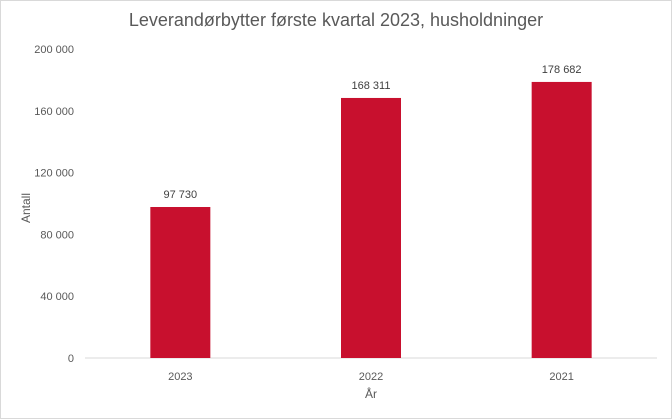 This screenshot has height=419, width=672. What do you see at coordinates (180, 377) in the screenshot?
I see `x-tick-label: 2023` at bounding box center [180, 377].